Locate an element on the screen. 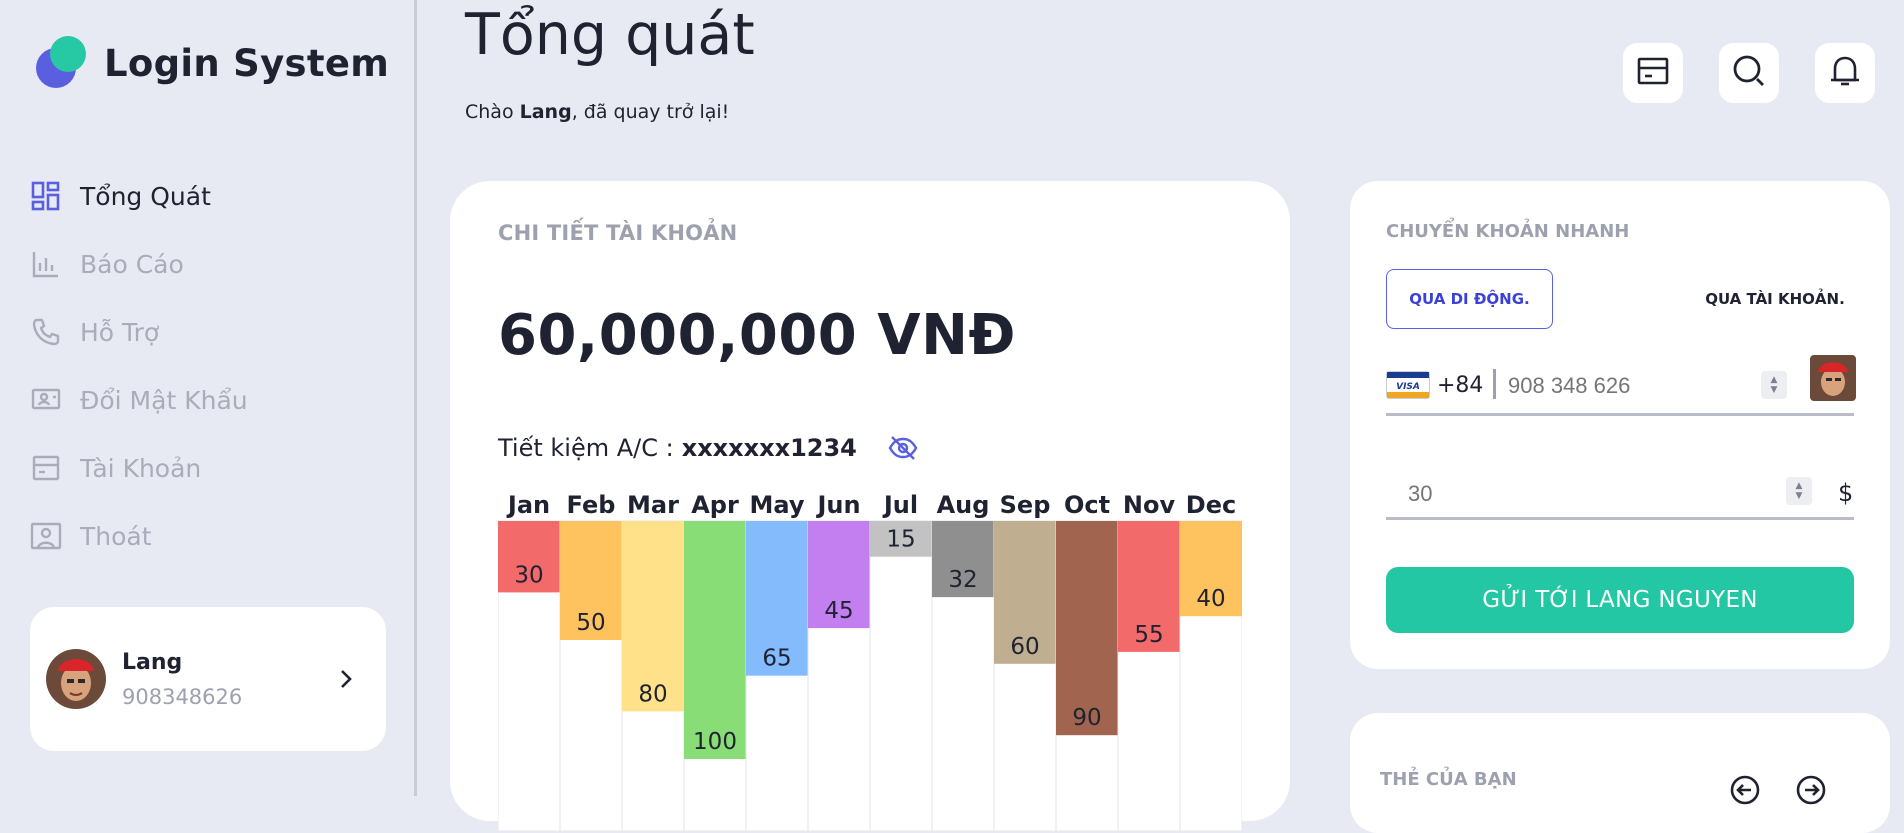 Image resolution: width=1904 pixels, height=833 pixels. search-button is located at coordinates (1749, 73).